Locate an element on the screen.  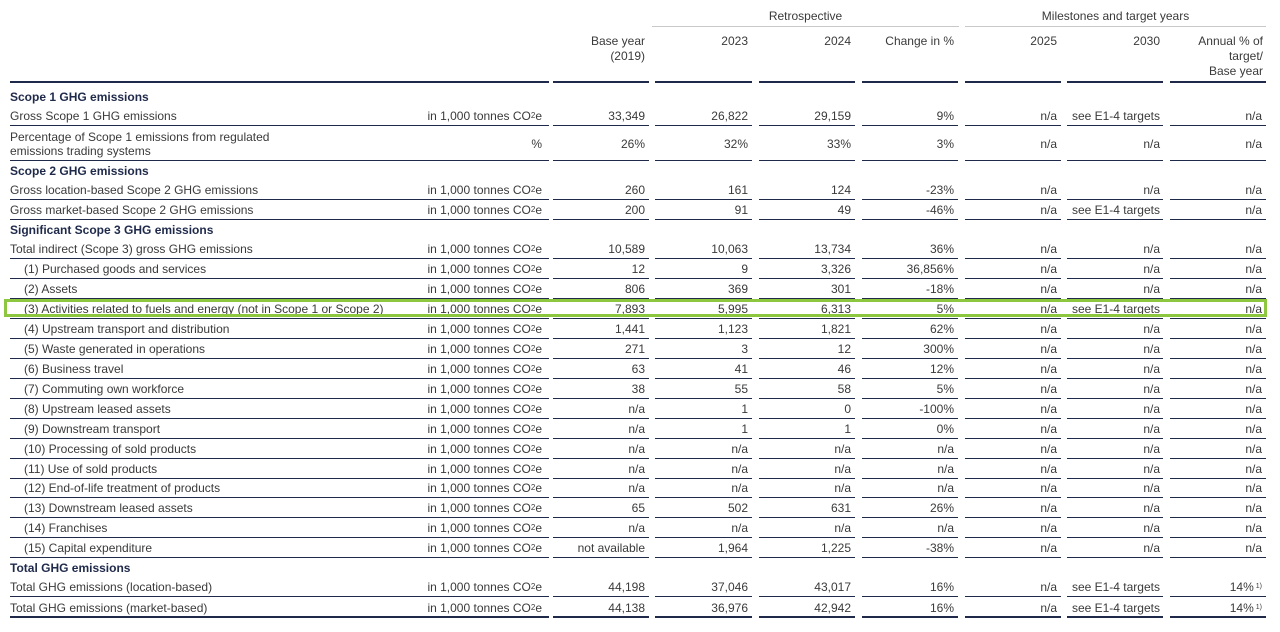
row-value: 33% is located at coordinates (805, 144).